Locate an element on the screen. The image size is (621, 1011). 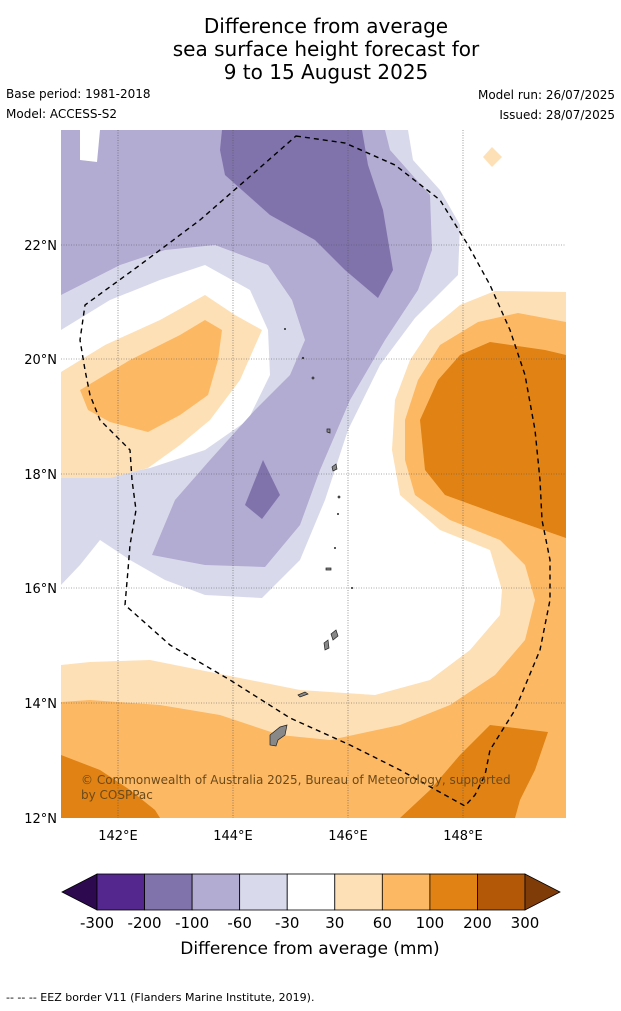
colorbar-tick-label: -200 is located at coordinates (145, 923).